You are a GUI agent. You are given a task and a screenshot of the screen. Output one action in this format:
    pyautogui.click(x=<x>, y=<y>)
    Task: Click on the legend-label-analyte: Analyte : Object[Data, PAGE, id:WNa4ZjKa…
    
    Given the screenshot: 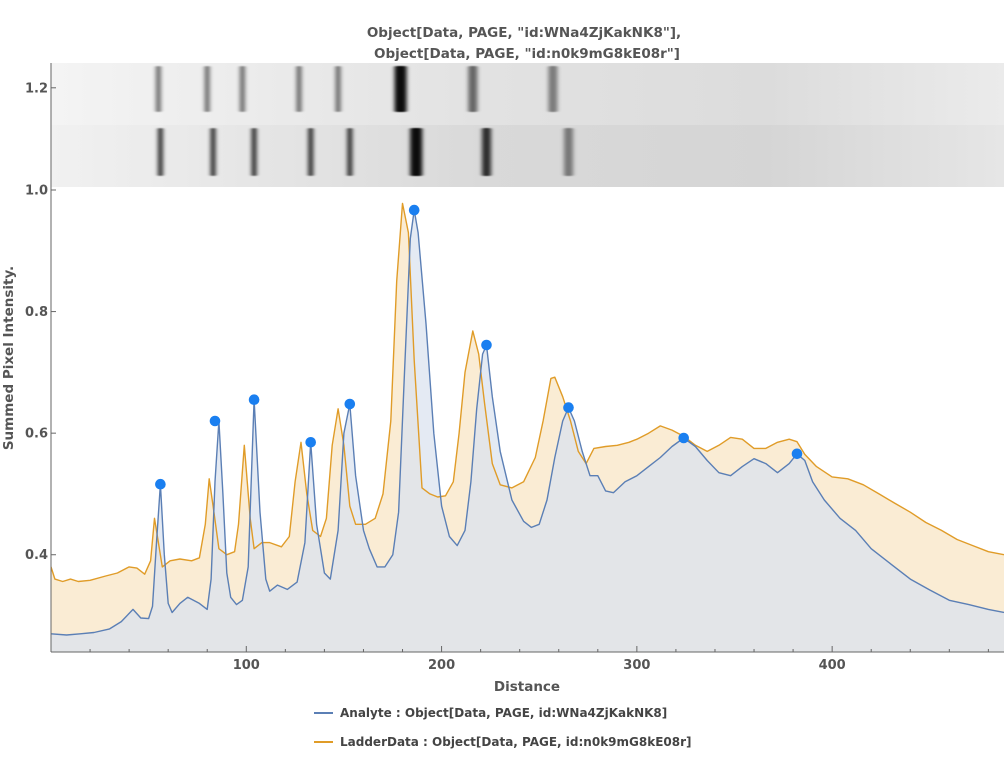 What is the action you would take?
    pyautogui.click(x=504, y=713)
    